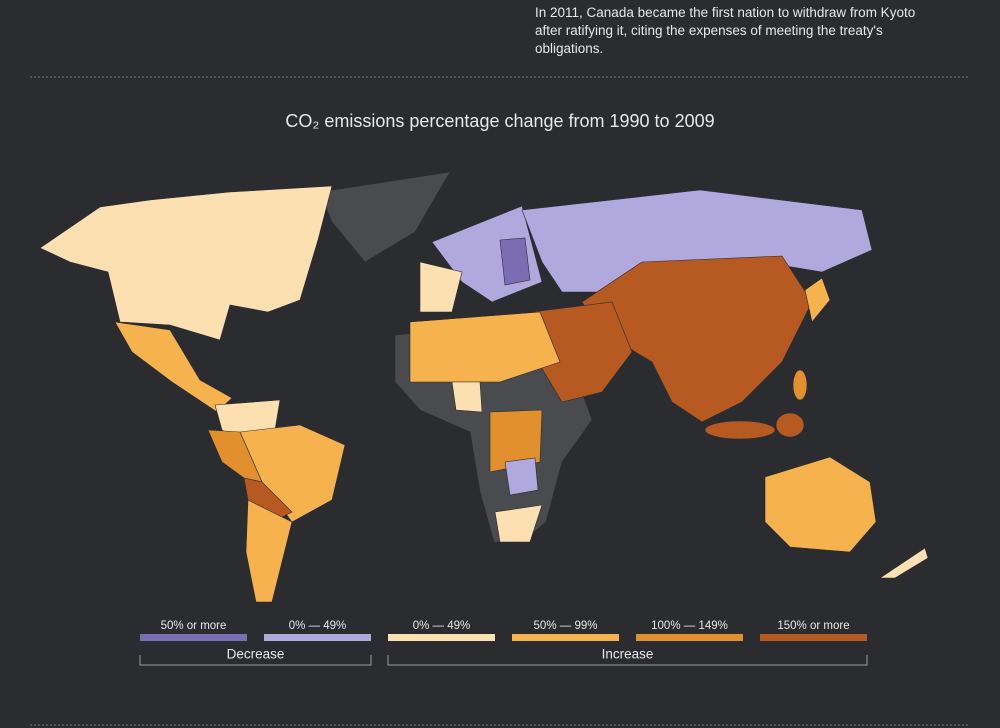  Describe the element at coordinates (467, 397) in the screenshot. I see `nigeria` at that location.